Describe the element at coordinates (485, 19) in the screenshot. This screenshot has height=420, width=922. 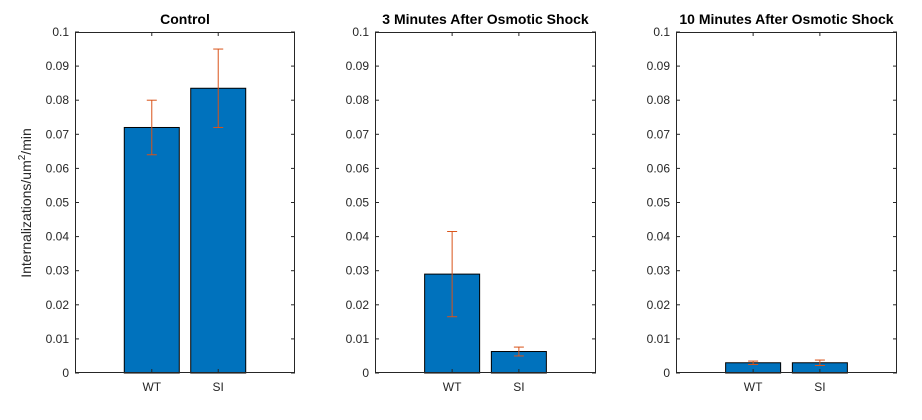
I see `subplot-title: 3 Minutes After Osmotic Shock` at that location.